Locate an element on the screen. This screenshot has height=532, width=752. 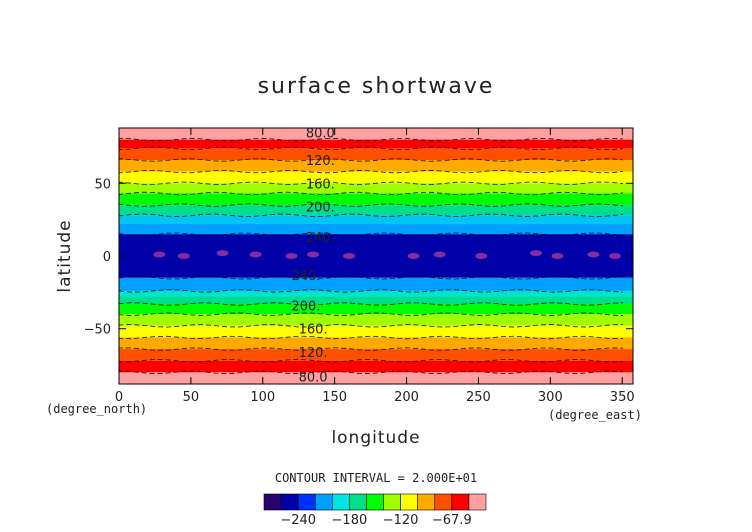
y-unit-label: (degree_north) is located at coordinates (96, 409).